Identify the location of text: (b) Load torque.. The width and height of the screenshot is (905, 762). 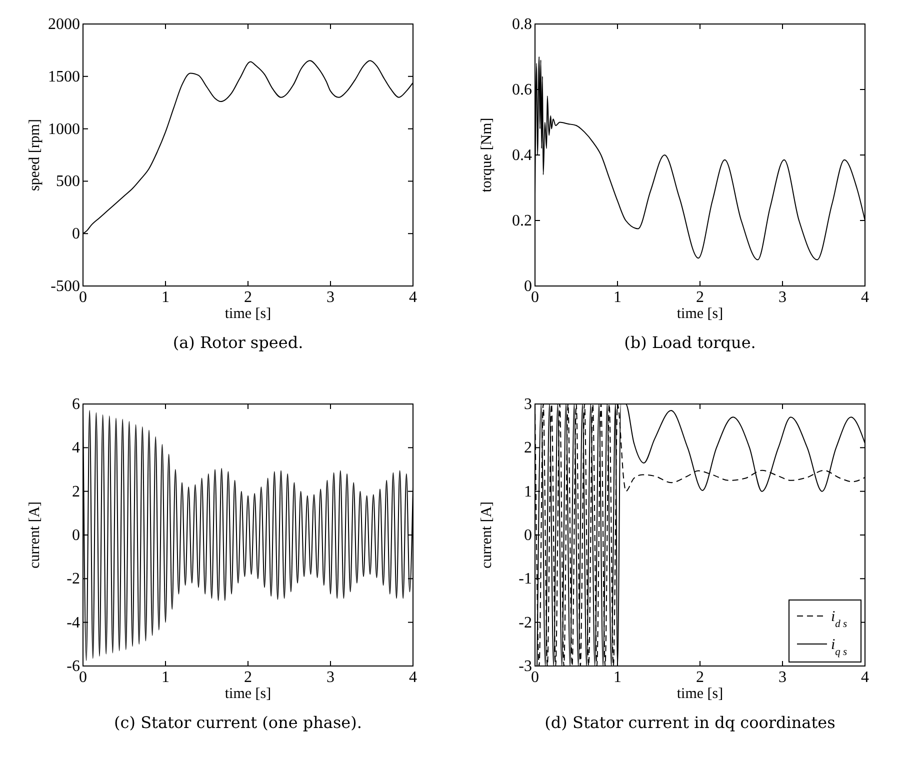
(690, 342).